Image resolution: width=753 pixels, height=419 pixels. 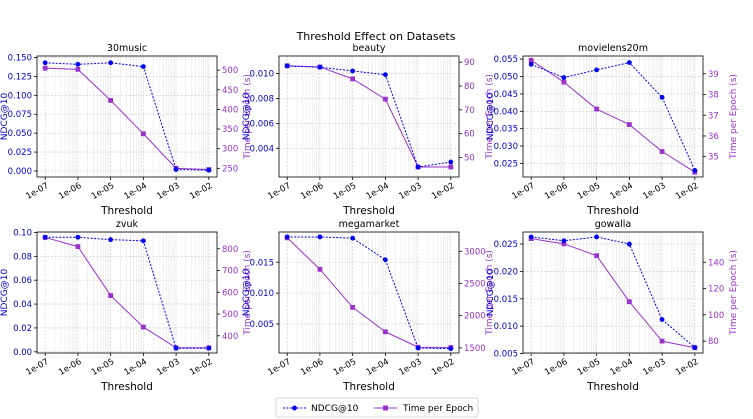 What do you see at coordinates (335, 409) in the screenshot?
I see `legend-ndcg-label: NDCG@10` at bounding box center [335, 409].